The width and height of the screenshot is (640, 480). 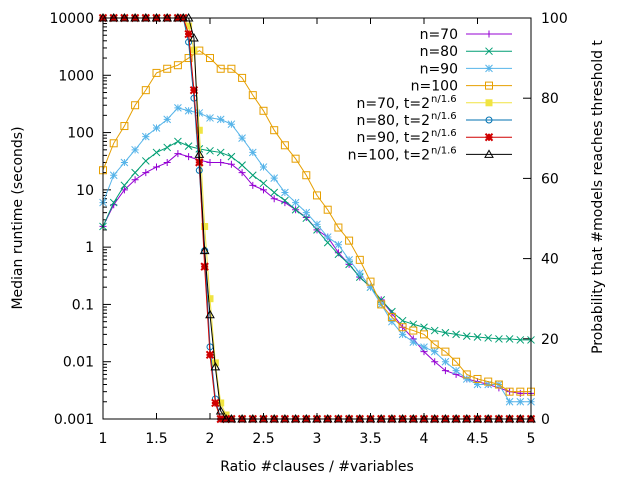 What do you see at coordinates (434, 103) in the screenshot?
I see `legend-entry: n=70, t=2 n/1.6` at bounding box center [434, 103].